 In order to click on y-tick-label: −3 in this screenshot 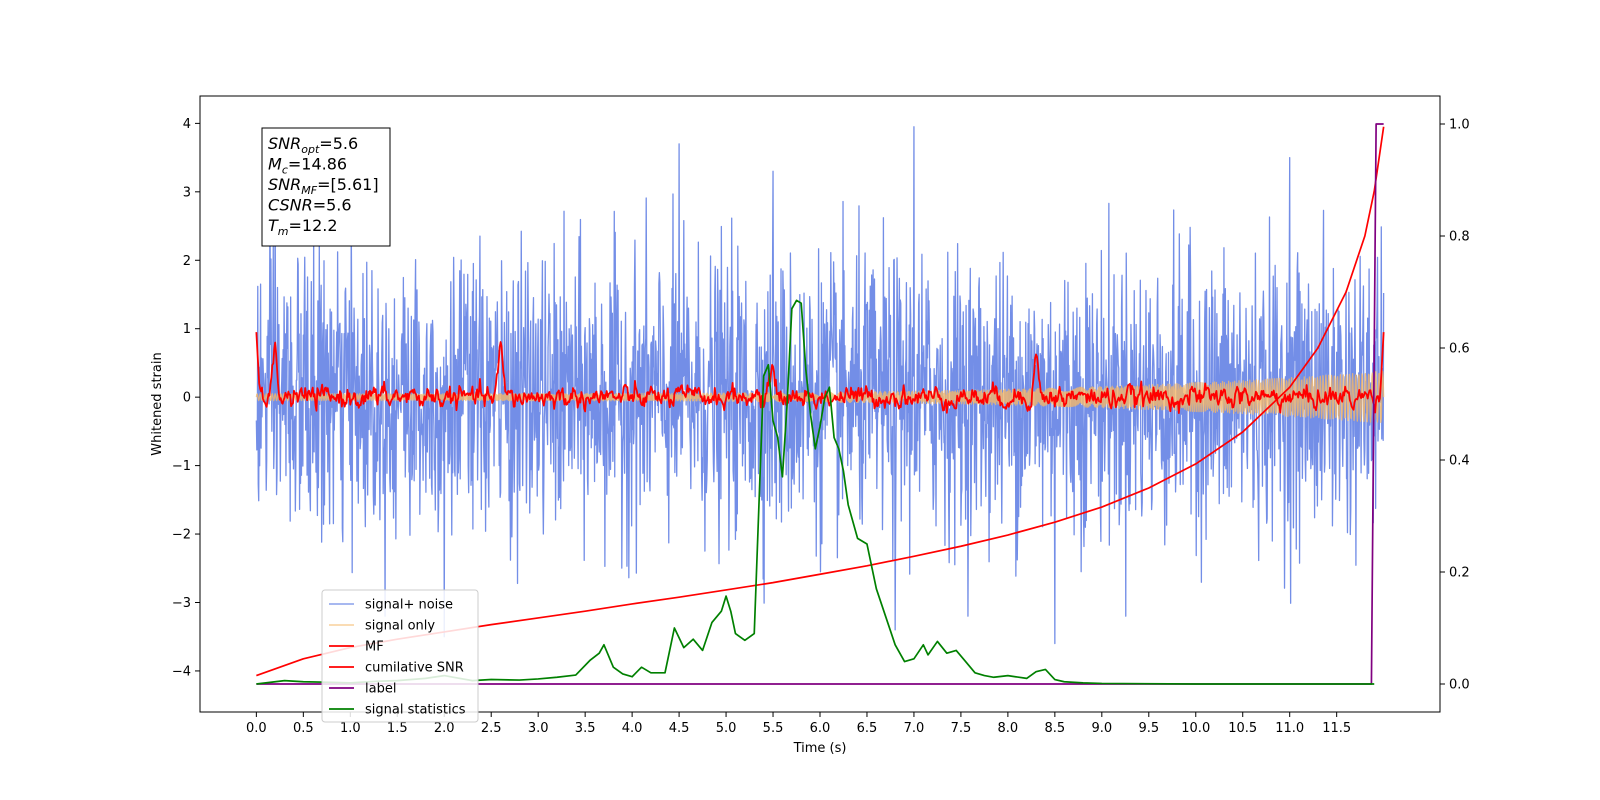, I will do `click(181, 603)`.